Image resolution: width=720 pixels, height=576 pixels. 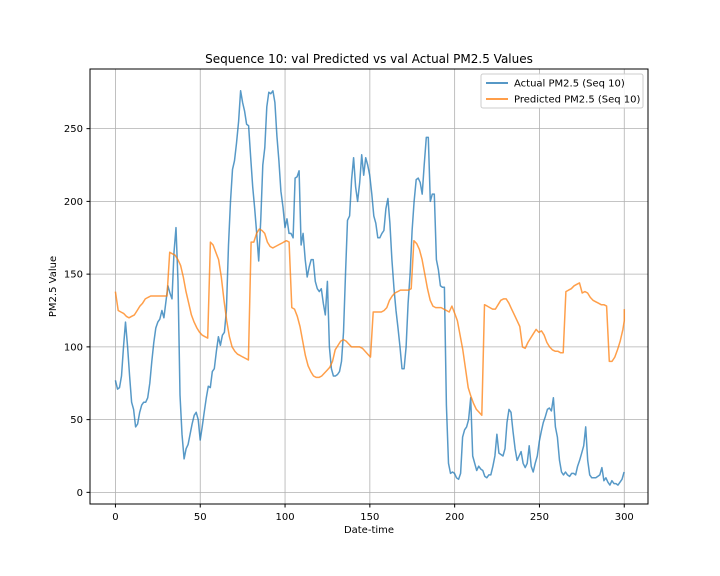 I want to click on legend-label-predicted: Predicted PM2.5 (Seq 10), so click(x=577, y=100).